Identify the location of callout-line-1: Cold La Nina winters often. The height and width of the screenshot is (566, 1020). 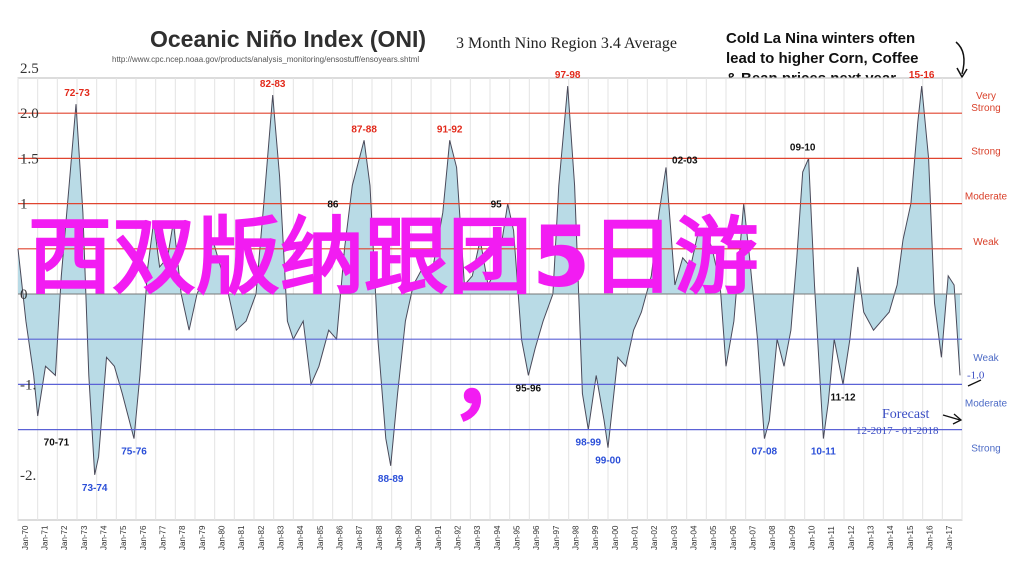
(820, 38).